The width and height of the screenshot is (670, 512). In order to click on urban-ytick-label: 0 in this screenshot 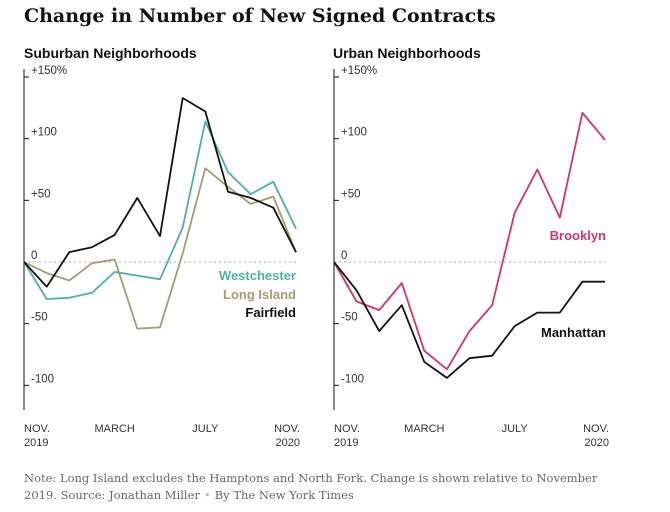, I will do `click(344, 256)`.